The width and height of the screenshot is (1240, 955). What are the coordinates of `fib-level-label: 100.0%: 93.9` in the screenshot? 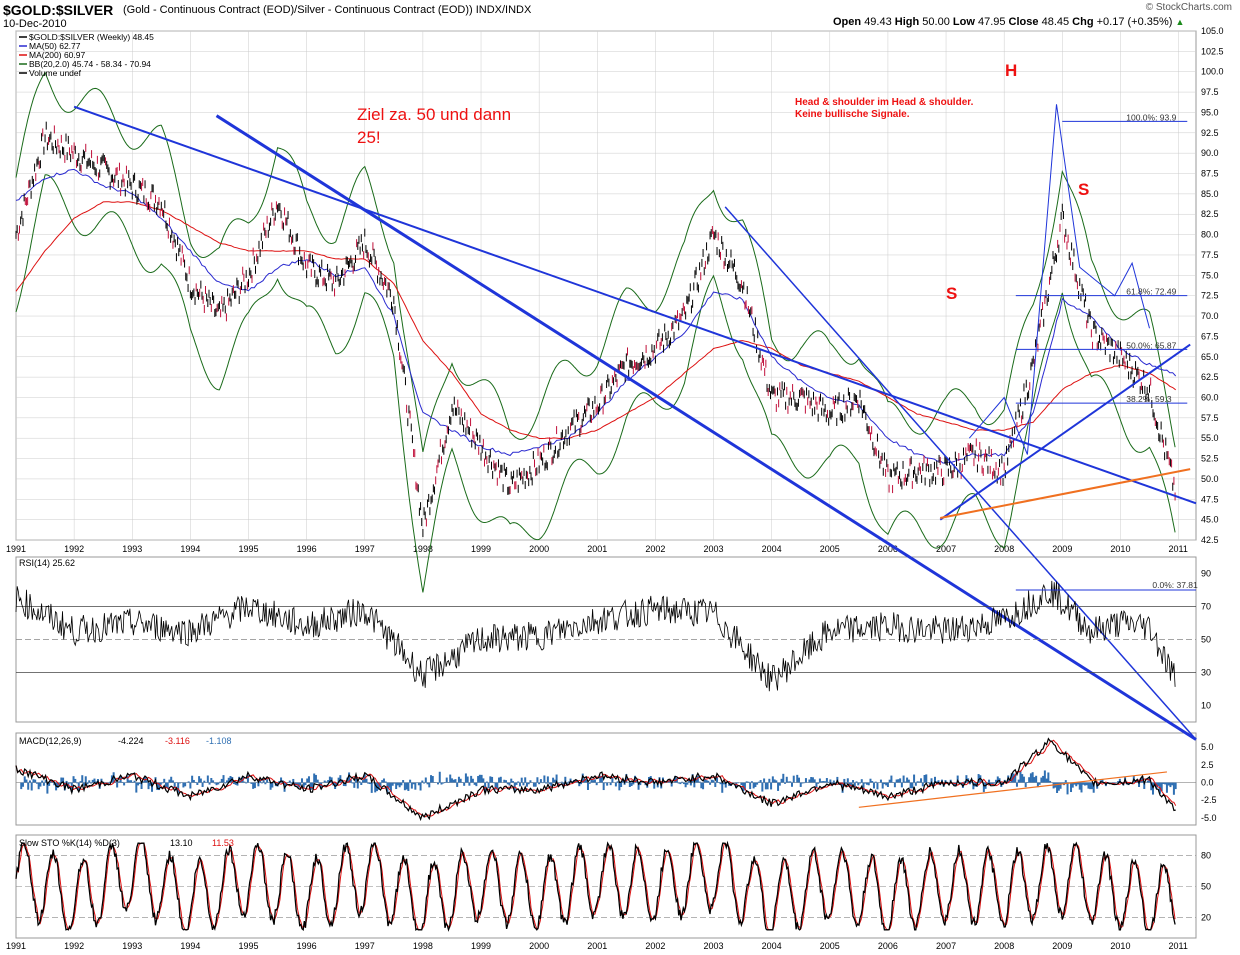 It's located at (1151, 117).